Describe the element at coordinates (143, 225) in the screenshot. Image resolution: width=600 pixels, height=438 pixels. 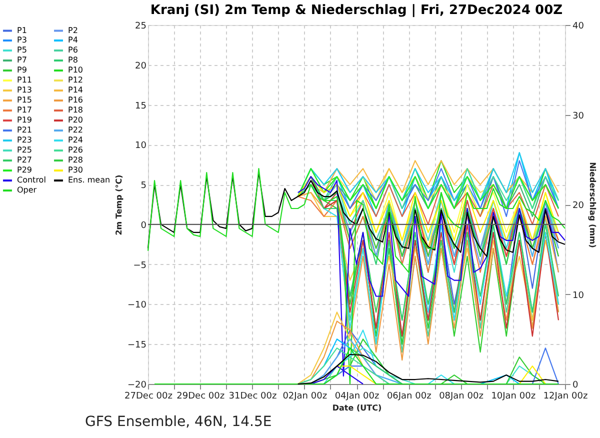
I see `y-tick-label: 0` at that location.